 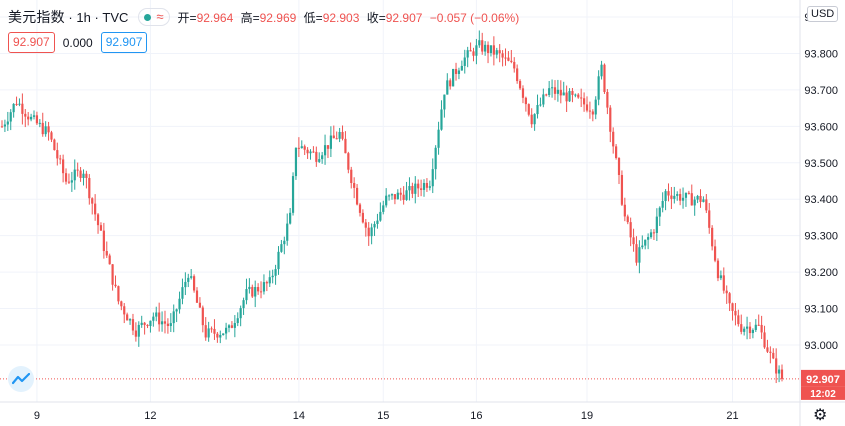 I want to click on market-status-pill: ≈, so click(x=154, y=17).